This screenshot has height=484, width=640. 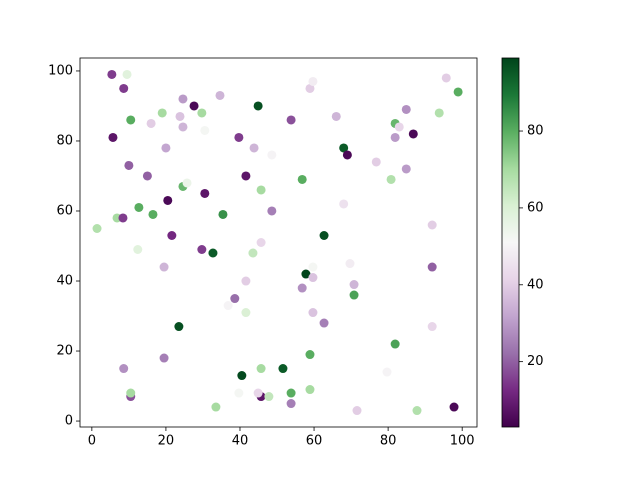 What do you see at coordinates (535, 361) in the screenshot?
I see `colorbar-tick-label: 20` at bounding box center [535, 361].